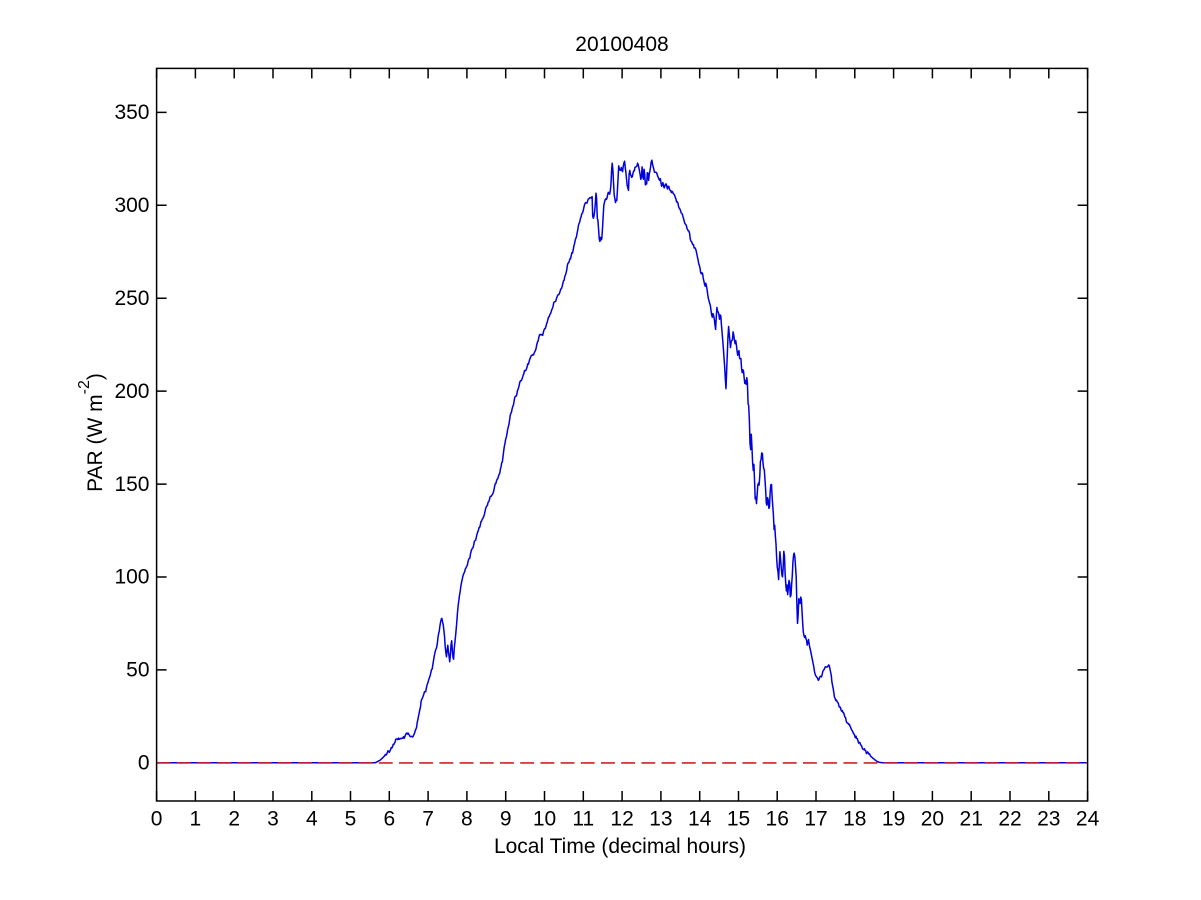 The image size is (1201, 900). What do you see at coordinates (621, 44) in the screenshot?
I see `svg-text: 20100408` at bounding box center [621, 44].